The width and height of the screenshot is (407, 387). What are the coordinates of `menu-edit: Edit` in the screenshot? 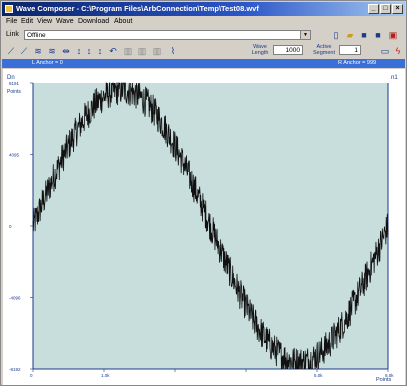 It's located at (27, 21).